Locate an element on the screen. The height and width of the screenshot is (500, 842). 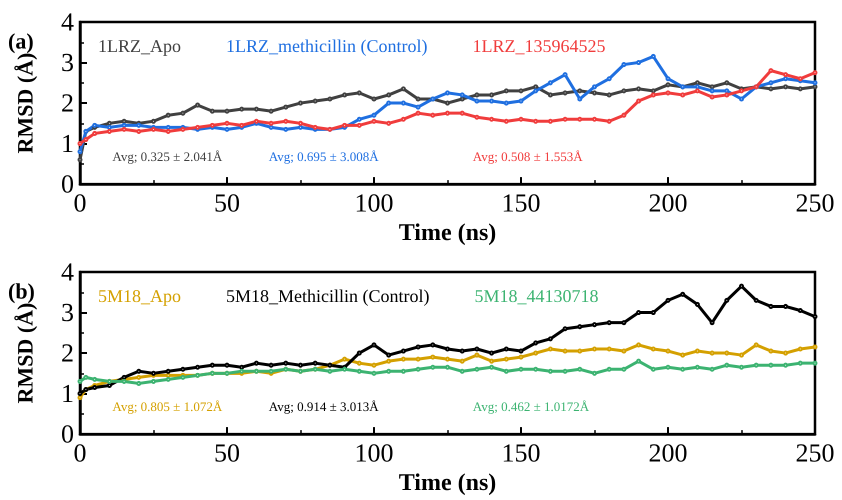
annotation: Avg; 0.695 ± 3.008Å is located at coordinates (324, 156).